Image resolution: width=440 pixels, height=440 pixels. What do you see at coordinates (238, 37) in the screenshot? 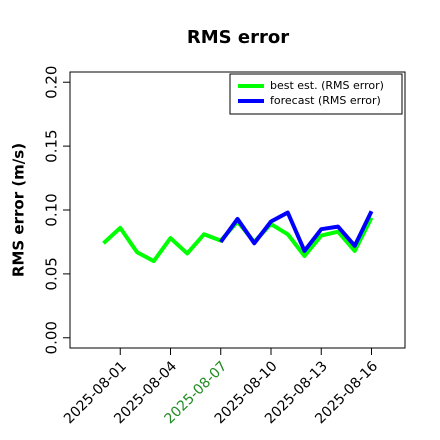
I see `chart-title: RMS error` at bounding box center [238, 37].